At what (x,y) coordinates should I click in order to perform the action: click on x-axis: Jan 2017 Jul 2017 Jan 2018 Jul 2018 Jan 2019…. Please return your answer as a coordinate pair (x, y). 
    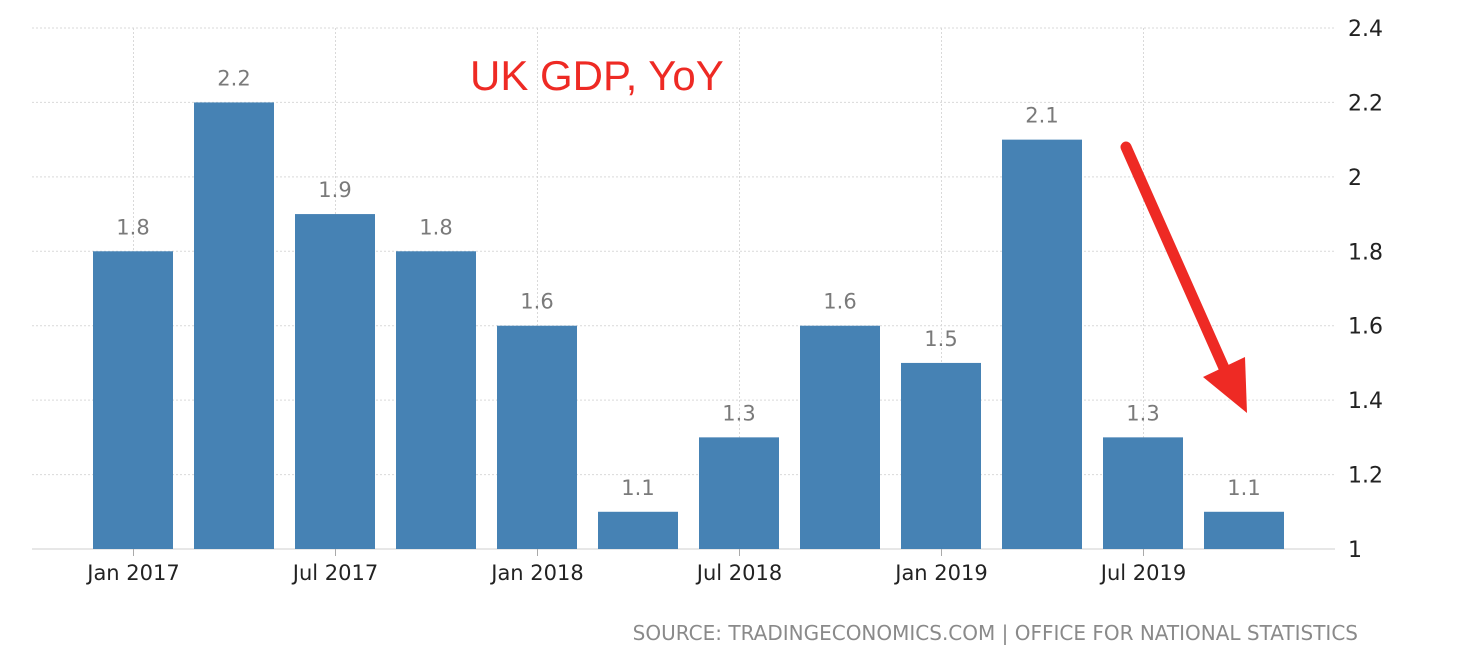
    Looking at the image, I should click on (635, 567).